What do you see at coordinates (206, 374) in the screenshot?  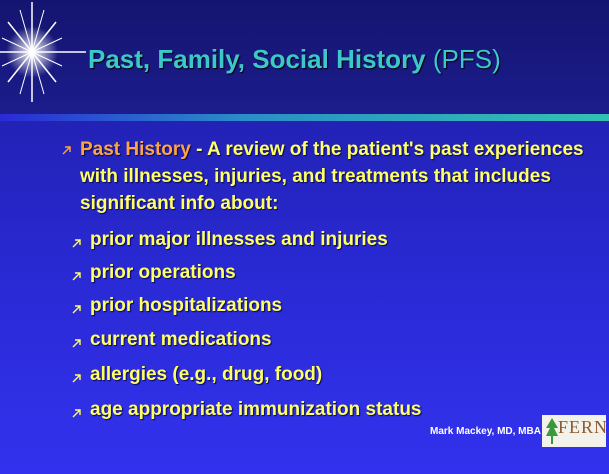 I see `sub-bullet: allergies (e.g., drug, food)` at bounding box center [206, 374].